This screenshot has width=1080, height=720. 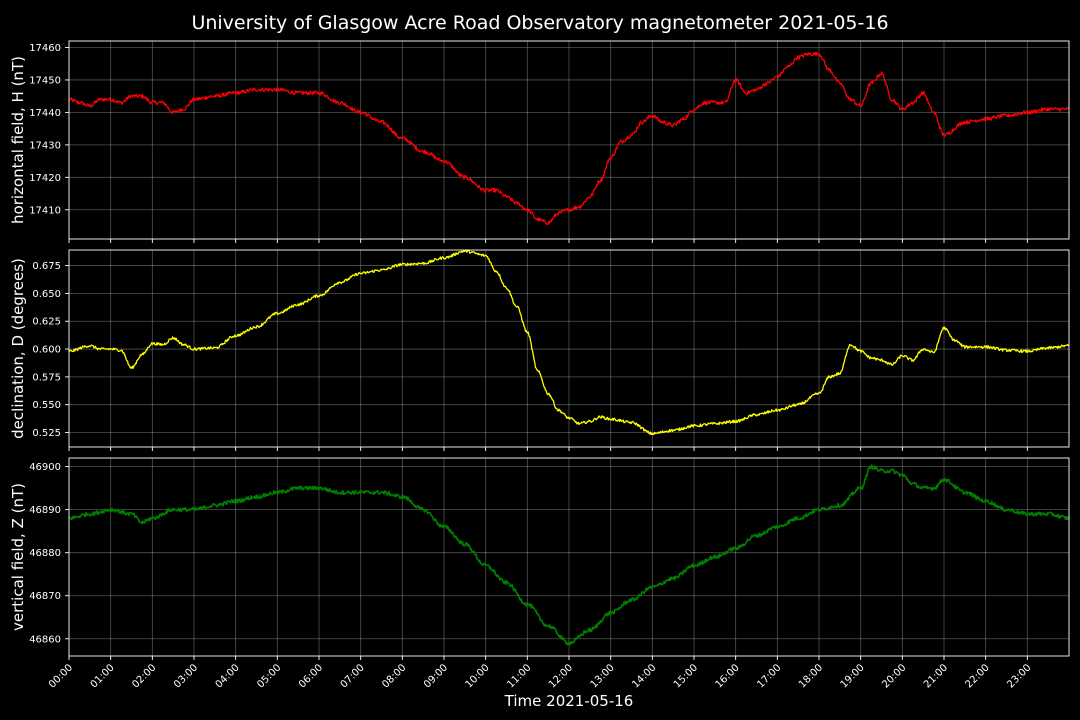 I want to click on x-tick-label: 02:00, so click(x=144, y=676).